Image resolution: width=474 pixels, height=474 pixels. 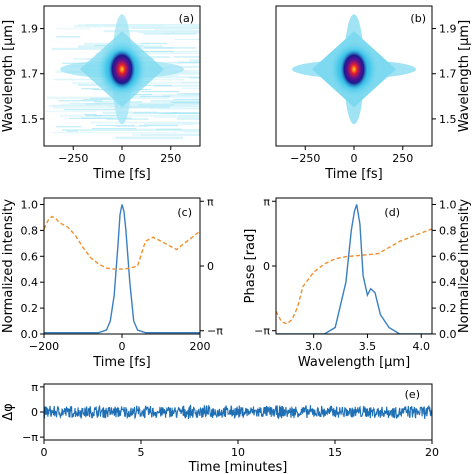 What do you see at coordinates (215, 331) in the screenshot?
I see `y-right-tick-label: −π` at bounding box center [215, 331].